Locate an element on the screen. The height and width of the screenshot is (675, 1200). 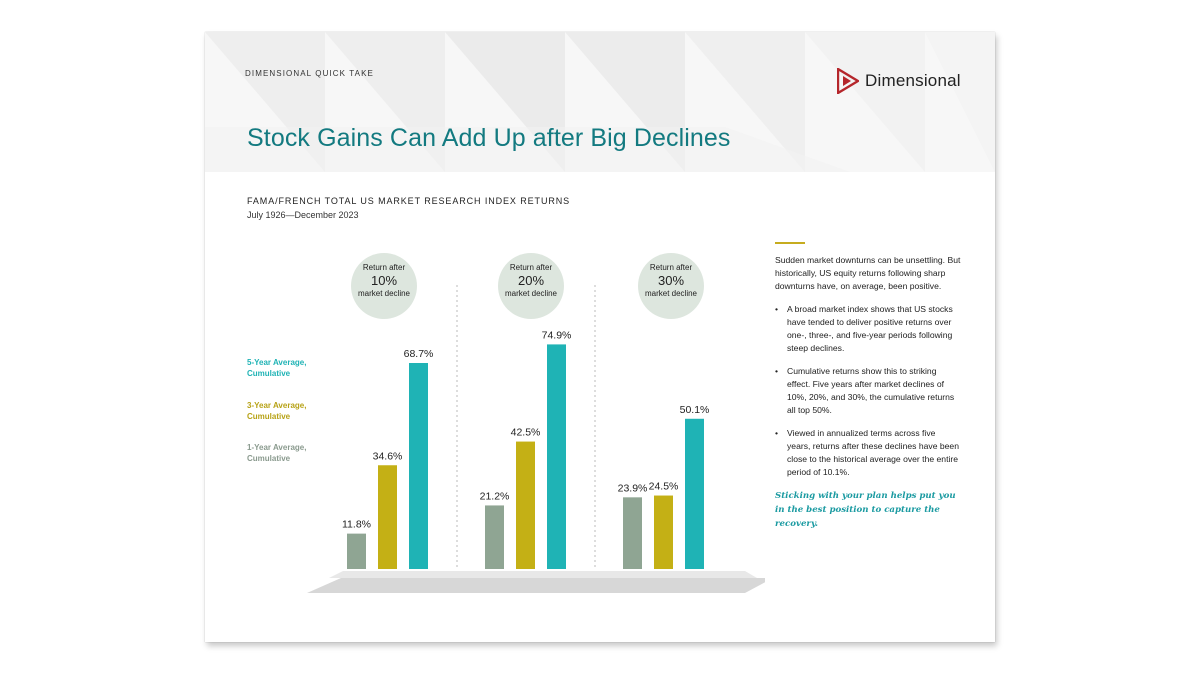
legend-1-year: 1-Year Average, Cumulative is located at coordinates (287, 453).